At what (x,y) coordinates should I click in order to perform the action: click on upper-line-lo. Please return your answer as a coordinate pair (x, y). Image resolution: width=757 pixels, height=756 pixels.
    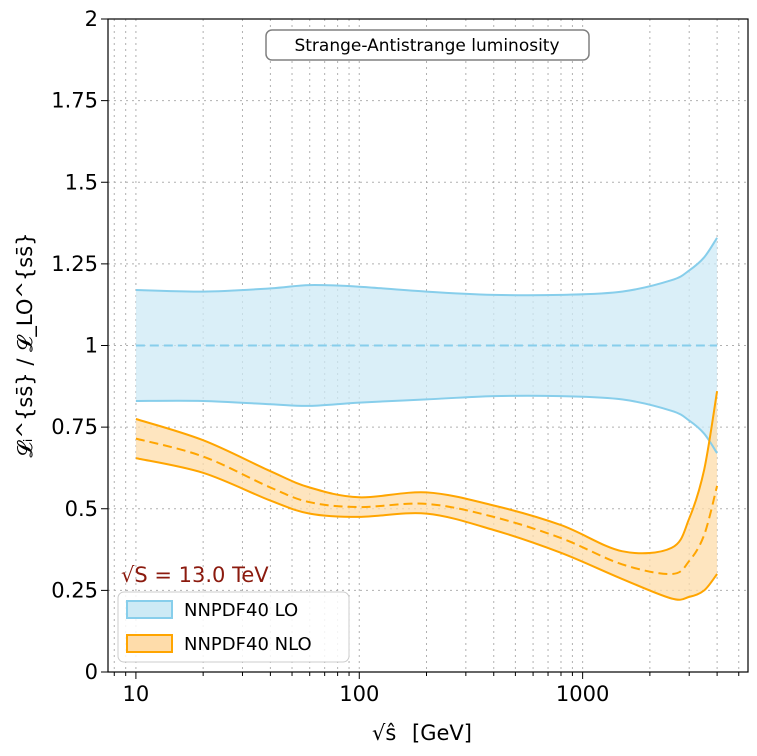
    Looking at the image, I should click on (426, 267).